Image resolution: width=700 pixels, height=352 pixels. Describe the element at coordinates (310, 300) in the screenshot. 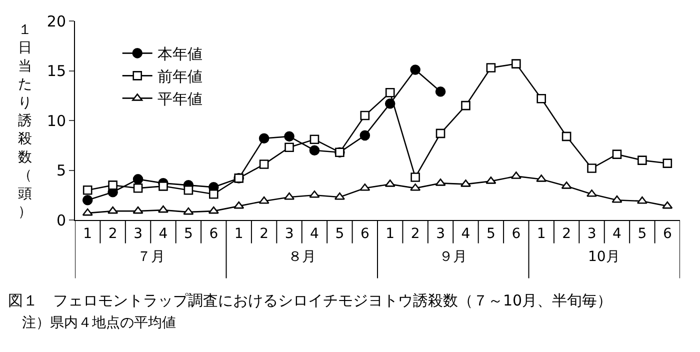

I see `text: 図１ フェロモントラップ調査におけるシロイチモジヨトウ誘殺数（７～10月、半旬毎）` at that location.